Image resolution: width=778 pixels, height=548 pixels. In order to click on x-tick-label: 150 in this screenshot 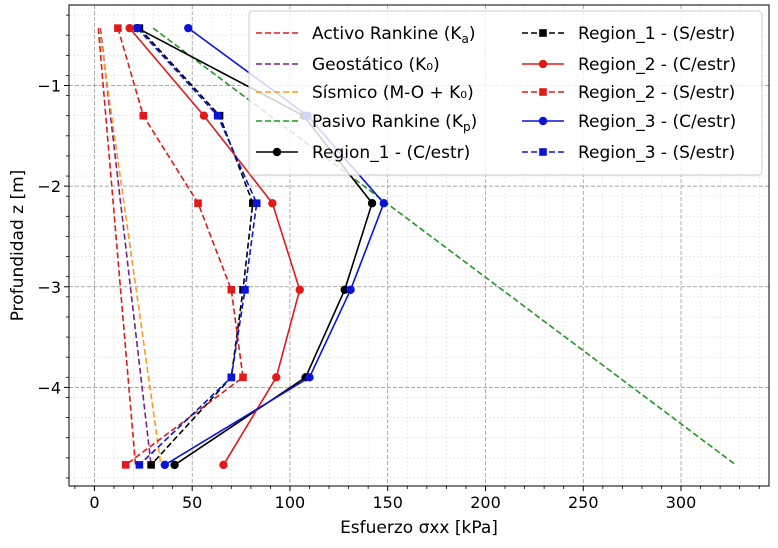, I will do `click(387, 502)`.